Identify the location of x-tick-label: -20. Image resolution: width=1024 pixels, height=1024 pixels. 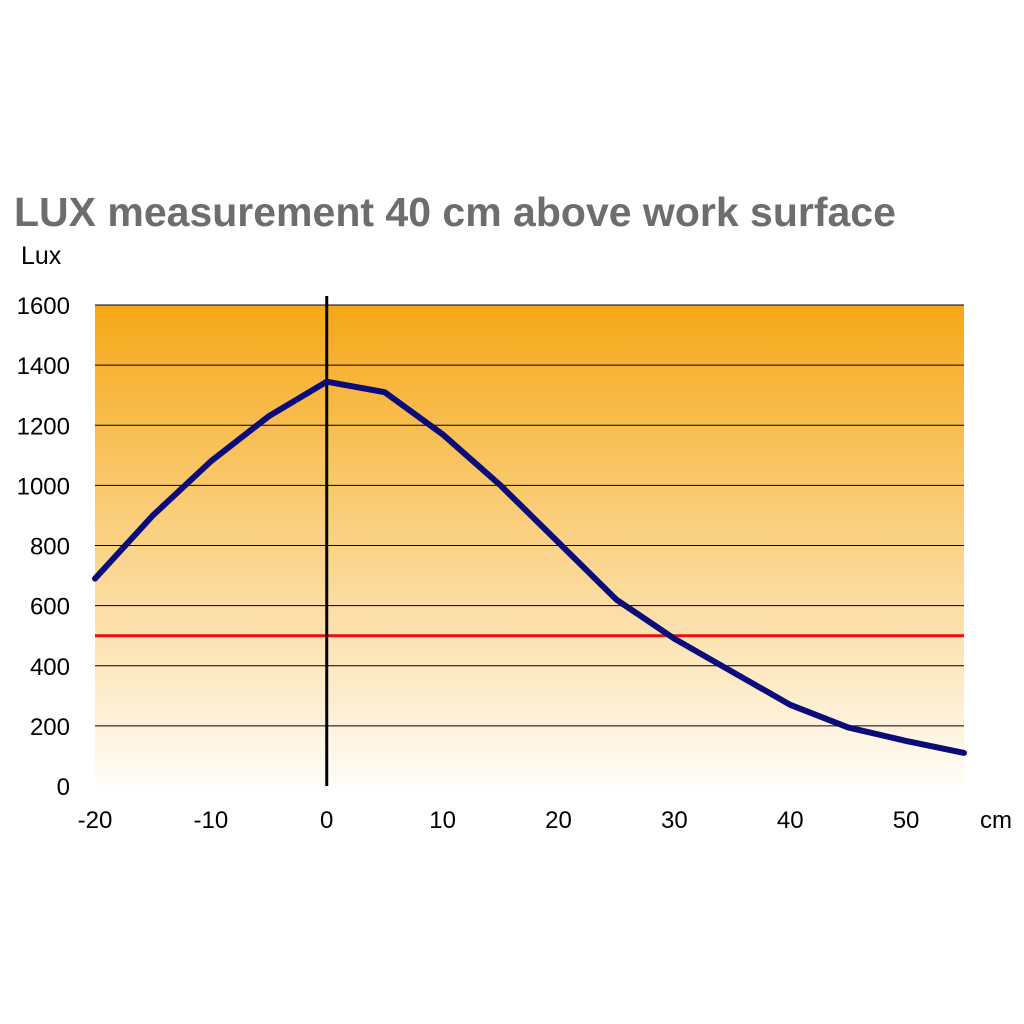
(95, 820).